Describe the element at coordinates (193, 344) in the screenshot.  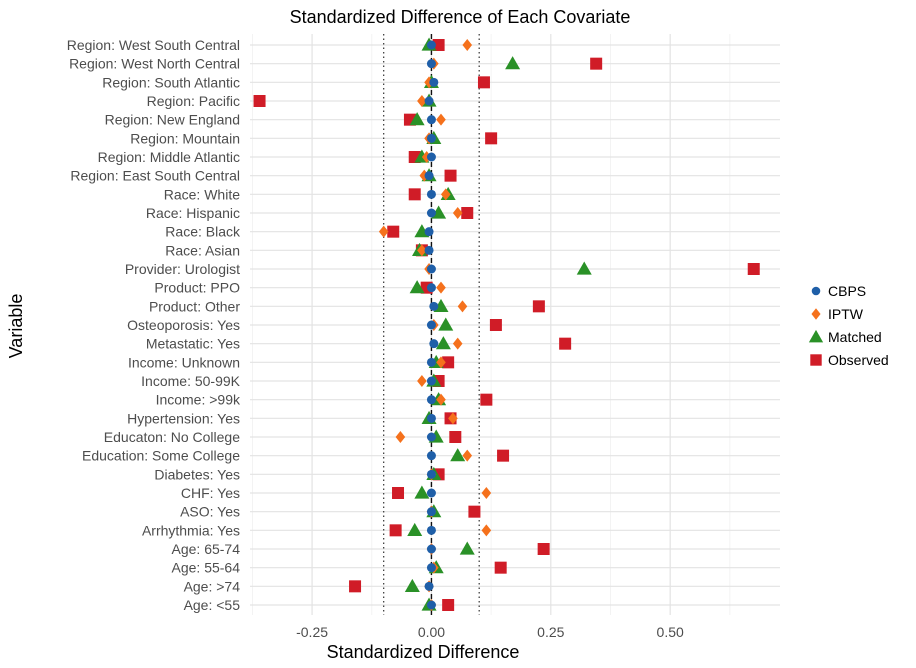
I see `y-tick-label: Metastatic: Yes` at that location.